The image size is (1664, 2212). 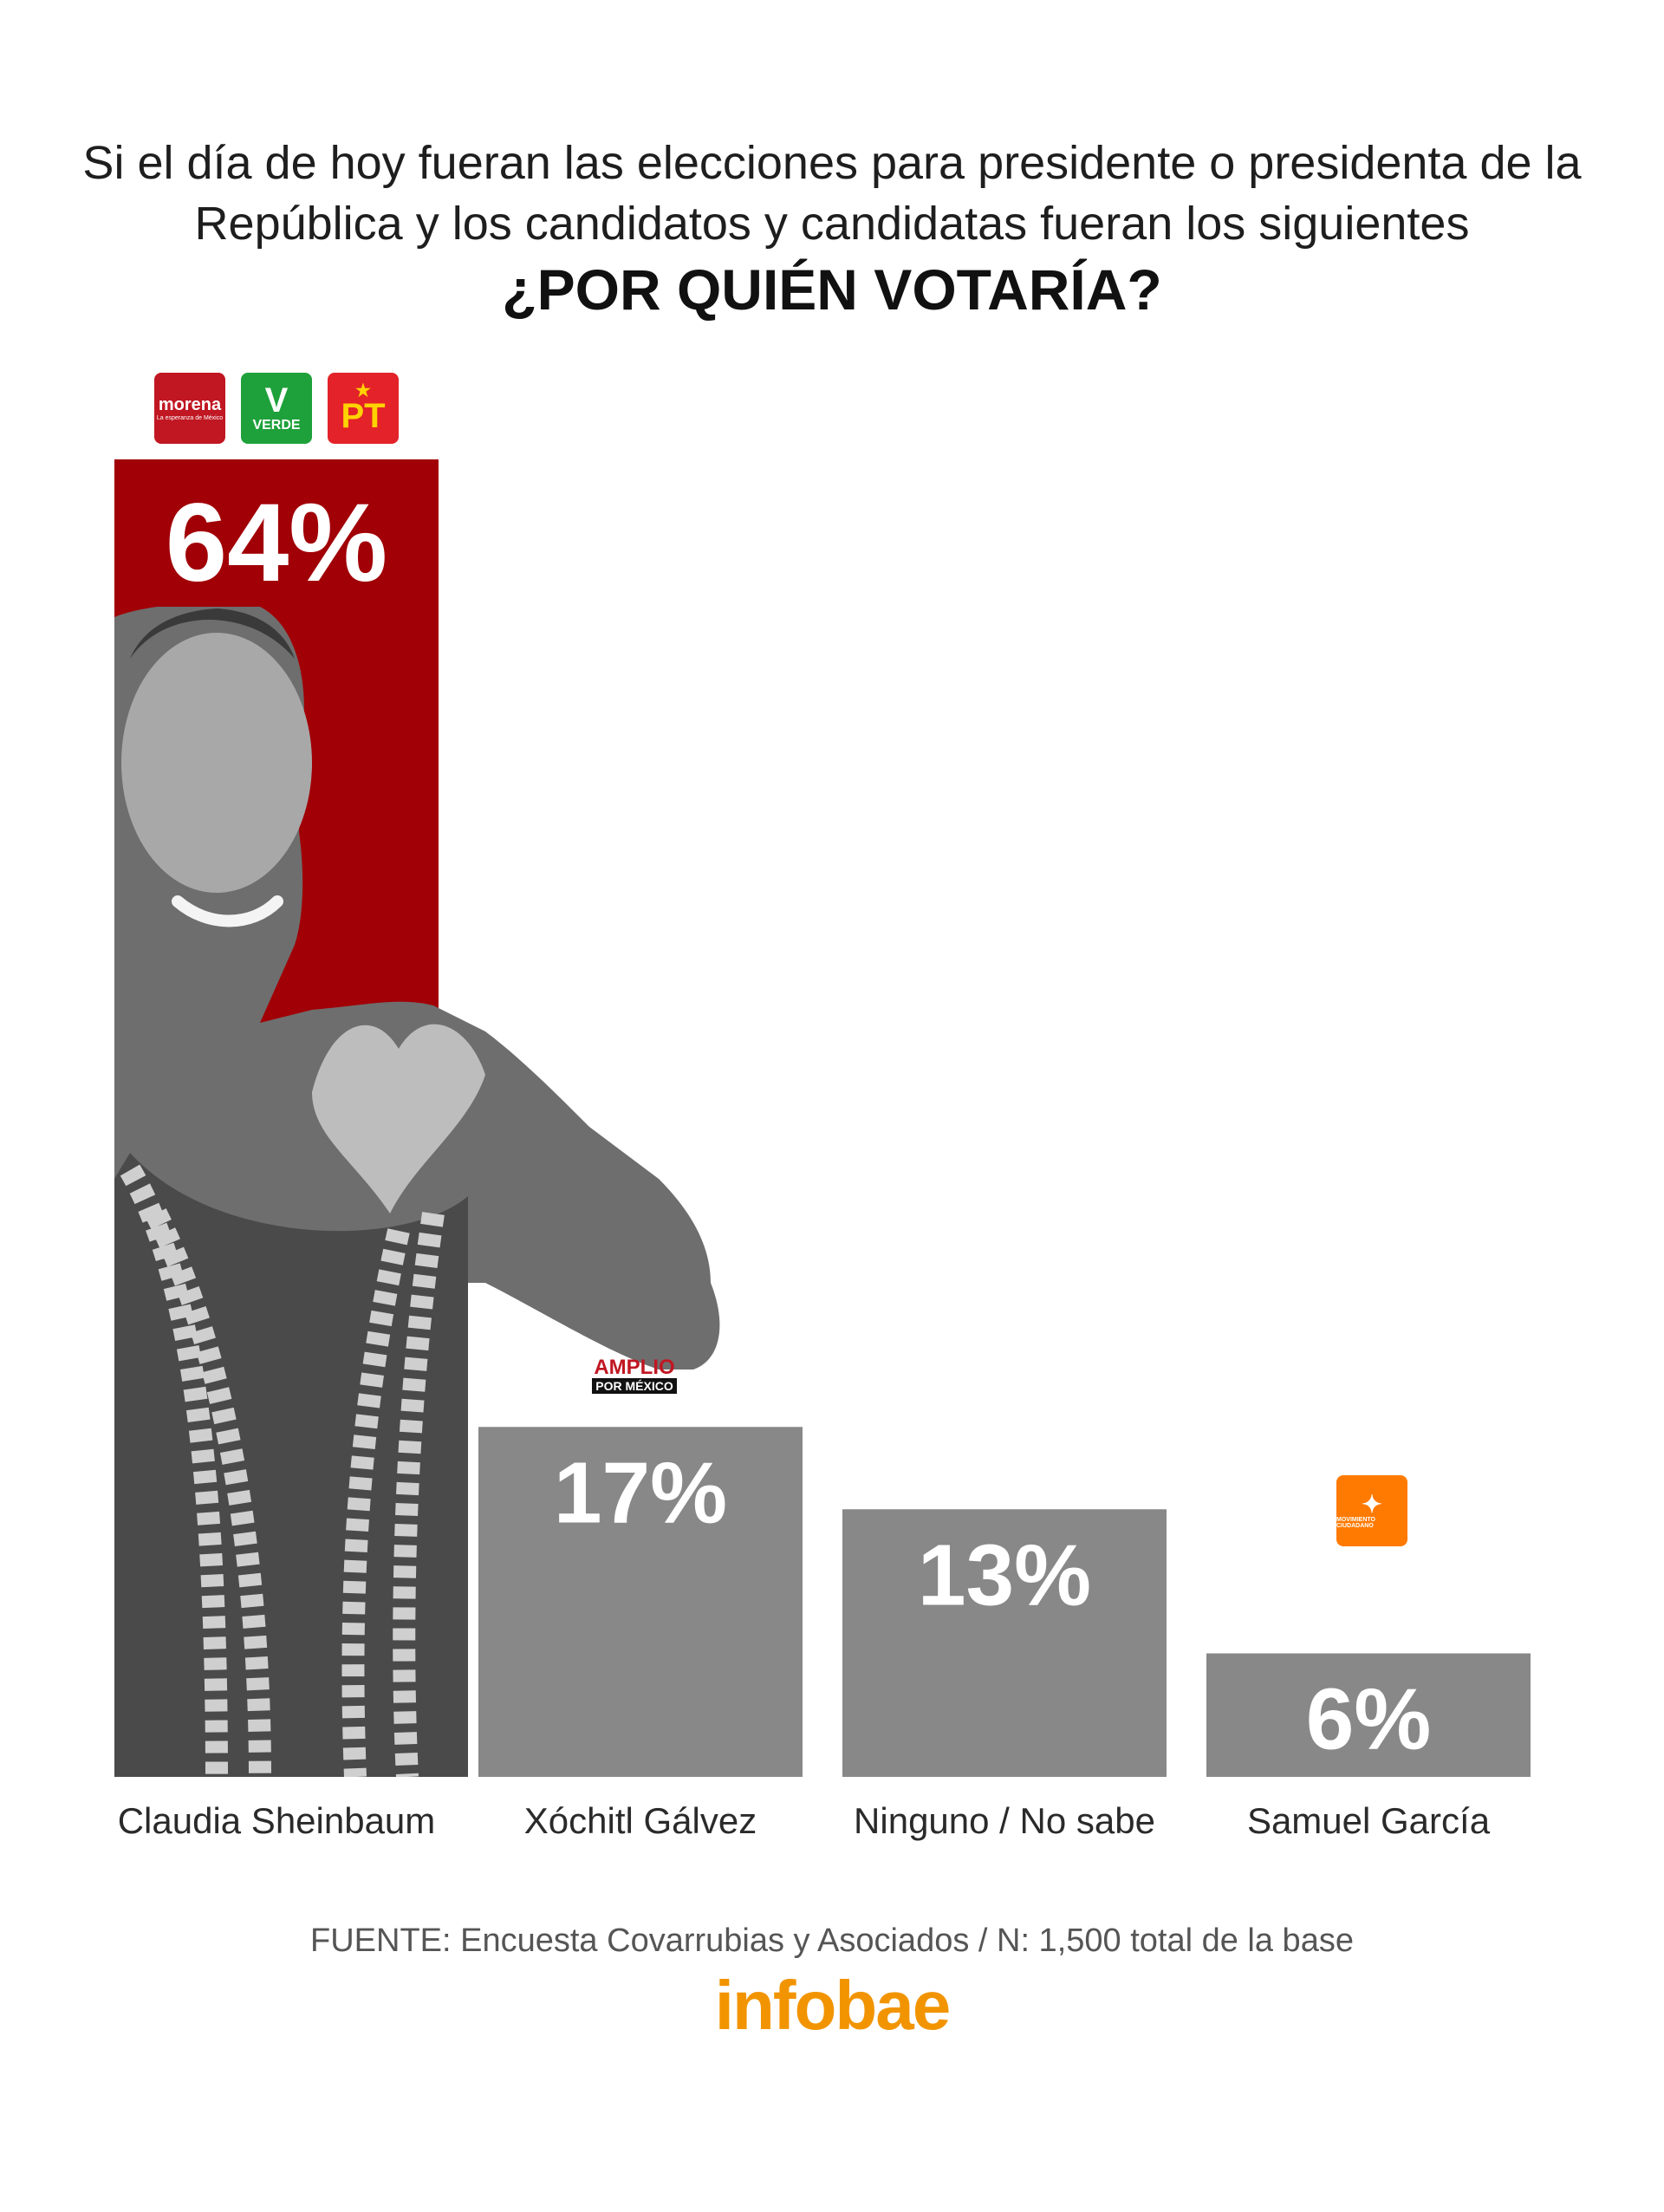 I want to click on verde-logo-text: VERDE, so click(x=276, y=425).